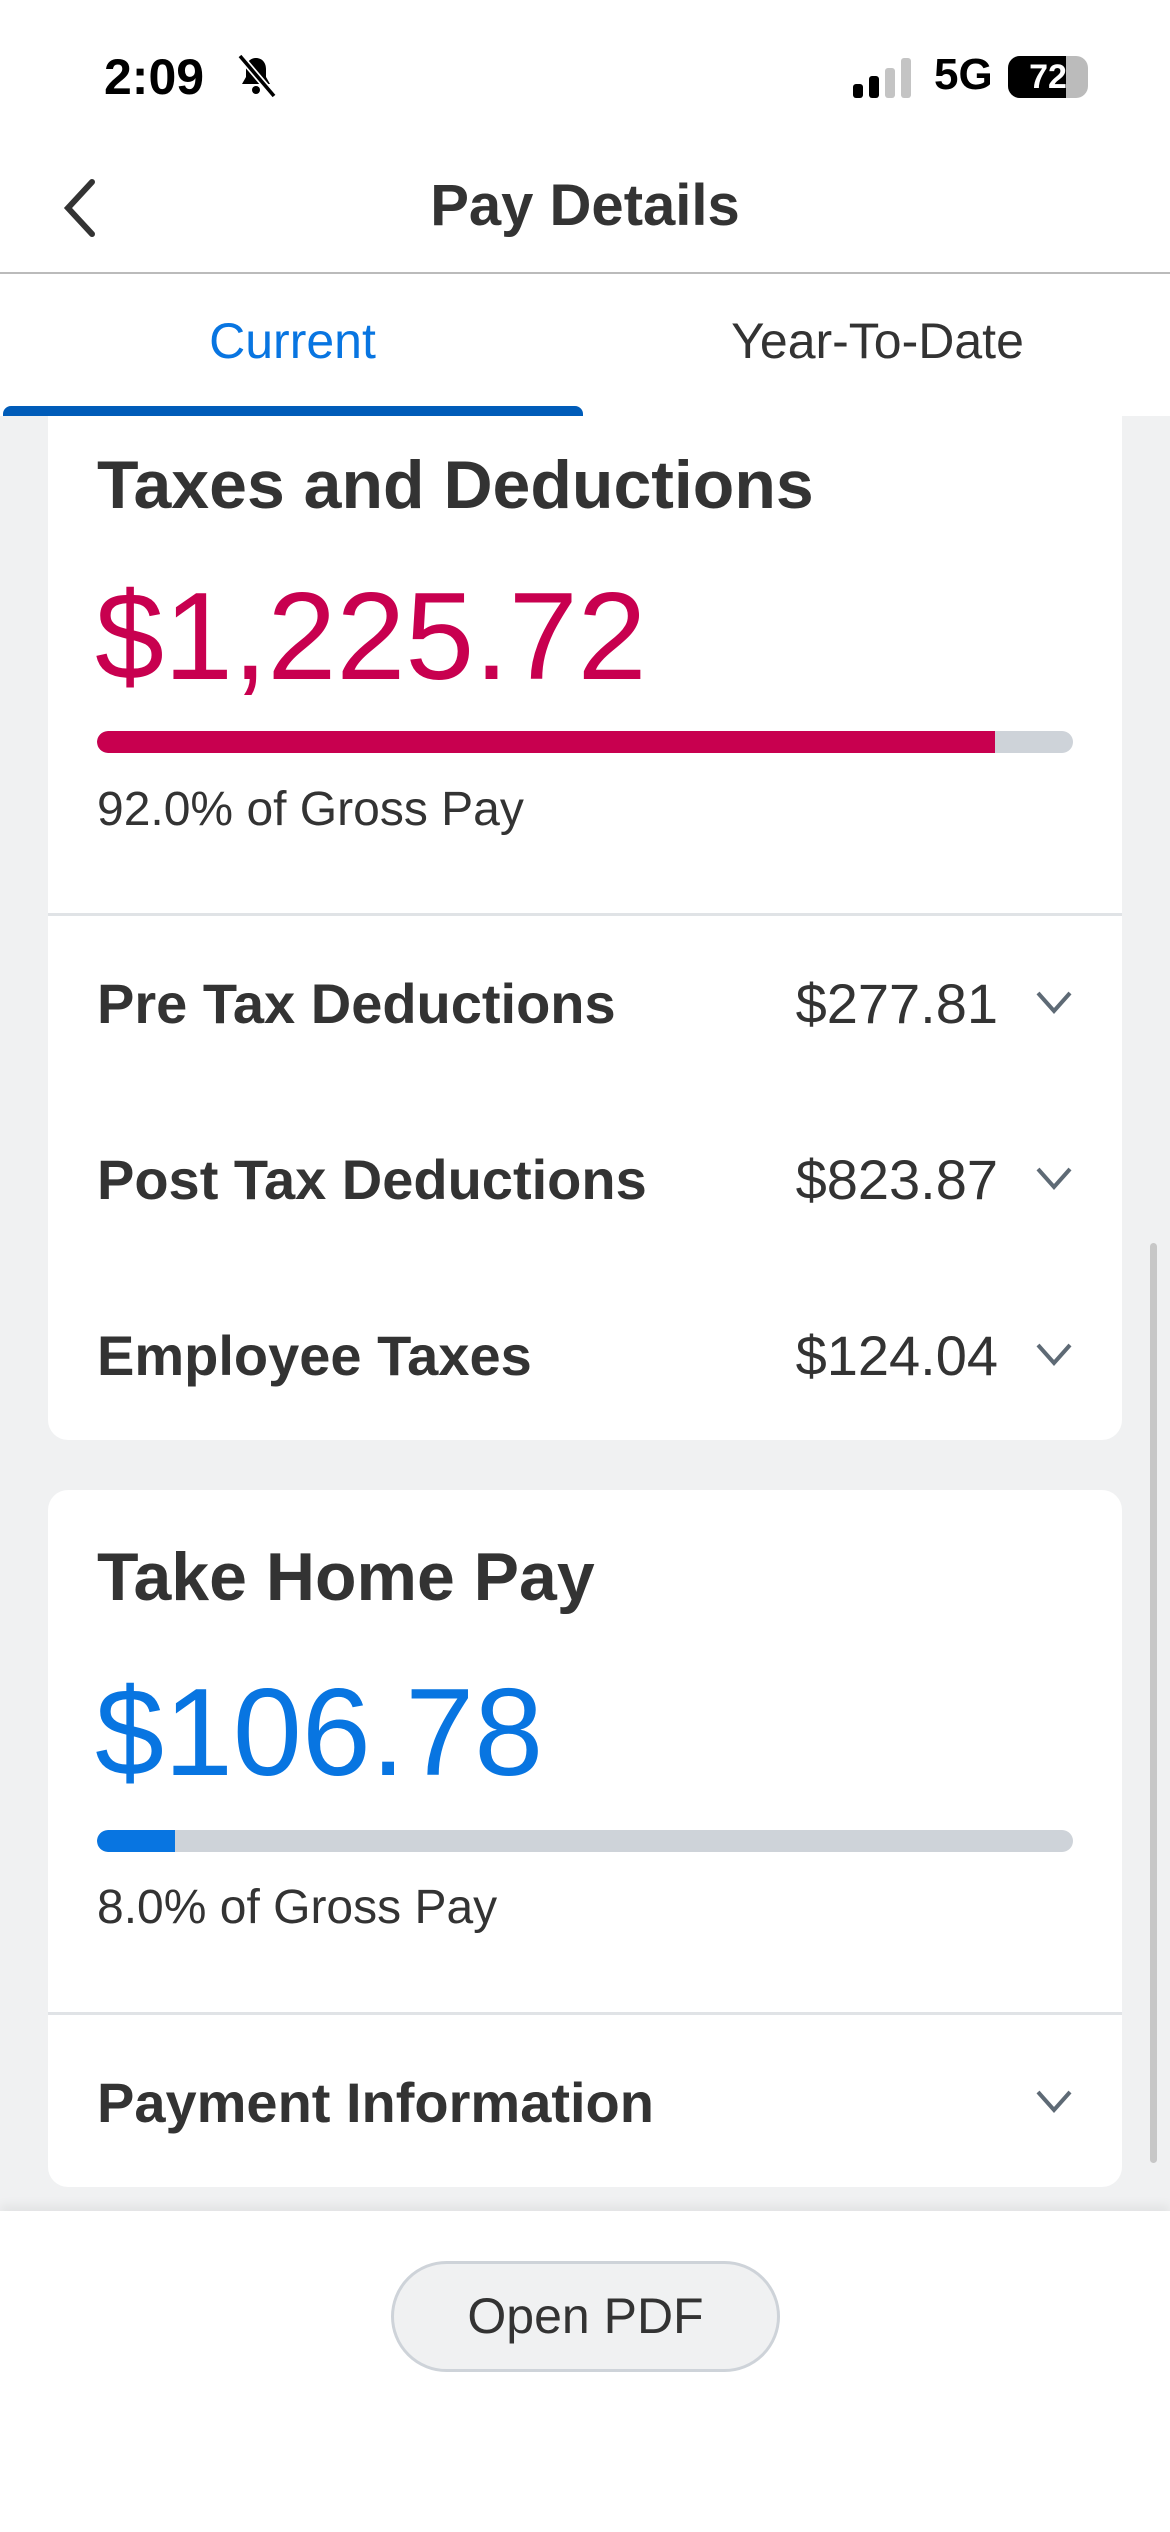  Describe the element at coordinates (293, 411) in the screenshot. I see `active-tab-indicator` at that location.